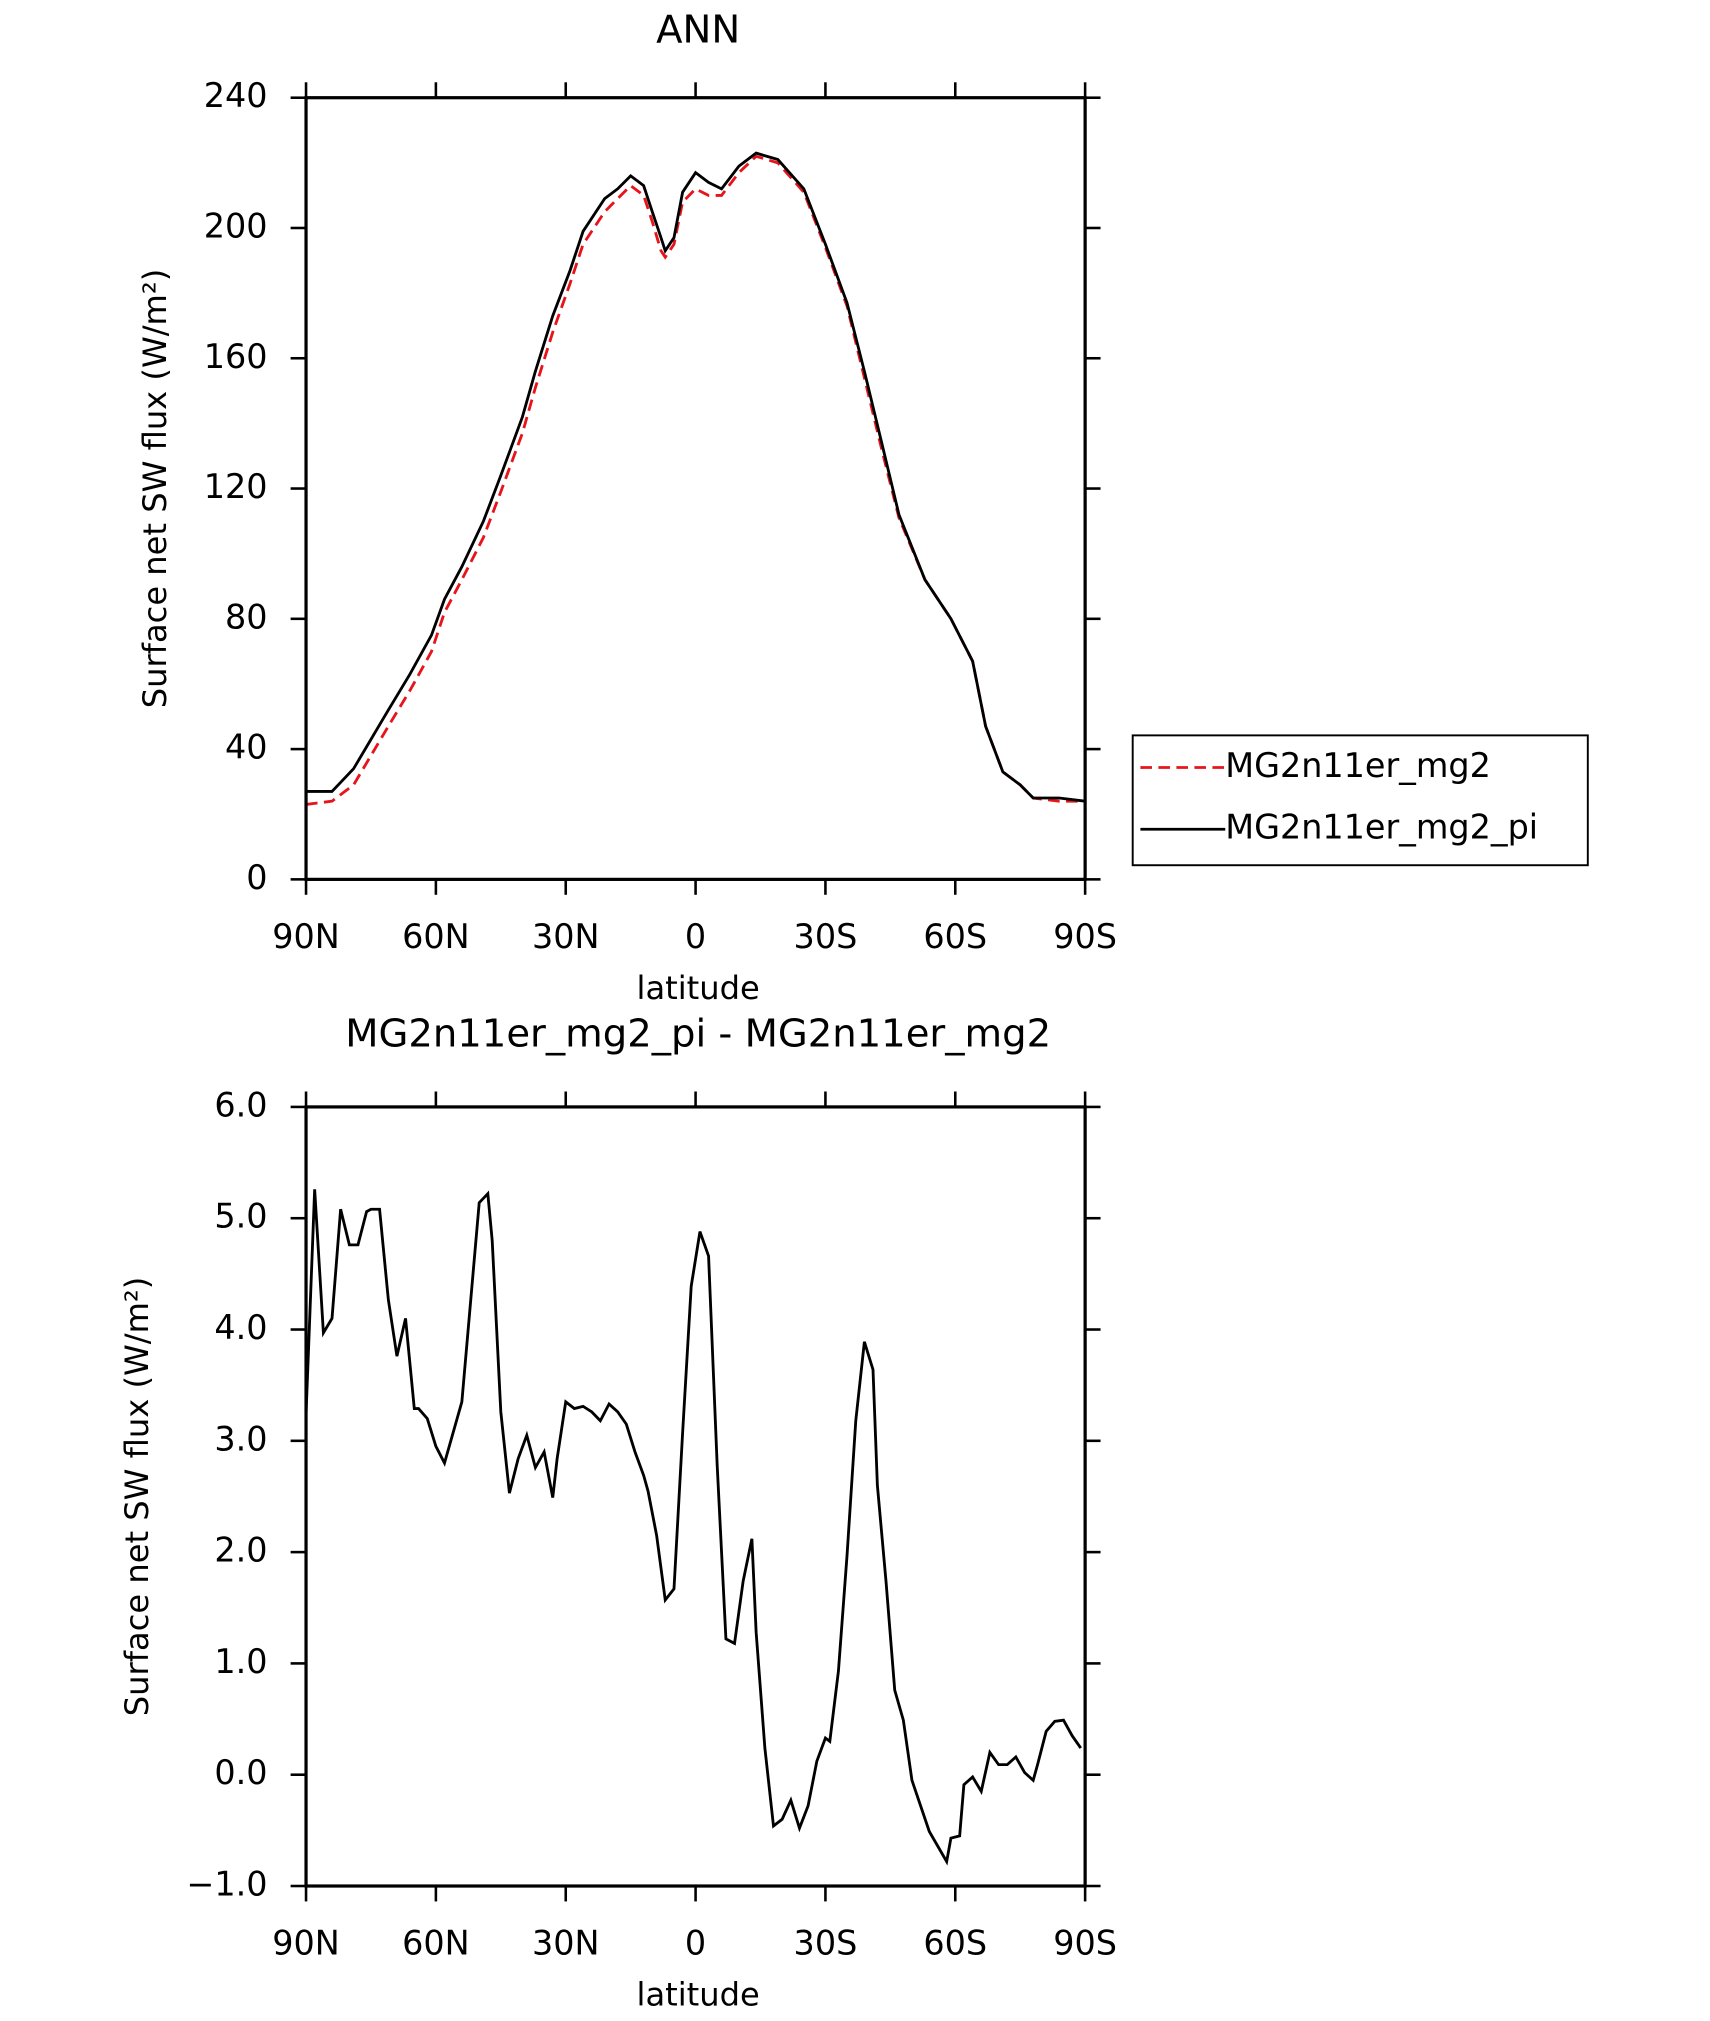  Describe the element at coordinates (240, 1661) in the screenshot. I see `y-tick-label: 1.0` at that location.